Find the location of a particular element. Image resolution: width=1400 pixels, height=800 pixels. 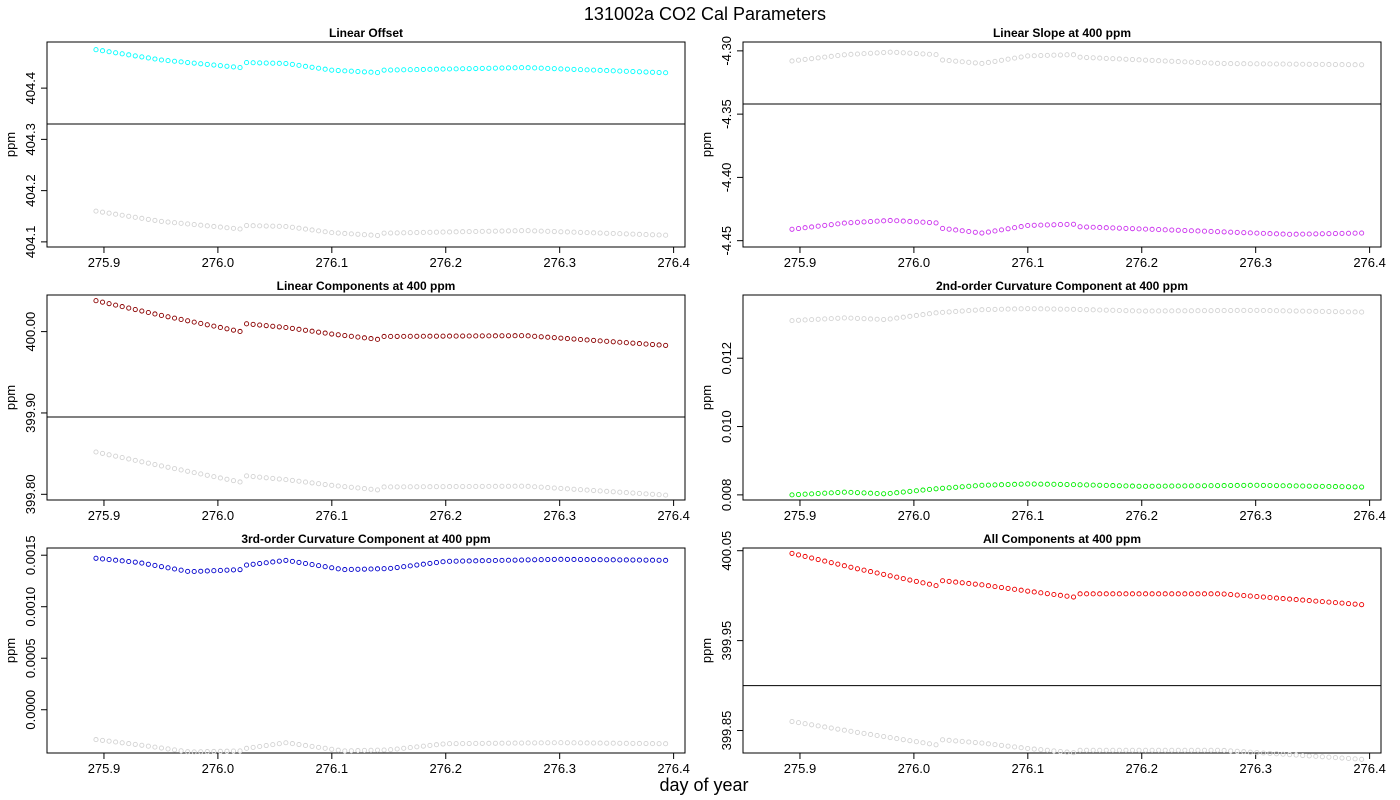

x-tick-label: 276.0 is located at coordinates (914, 768).